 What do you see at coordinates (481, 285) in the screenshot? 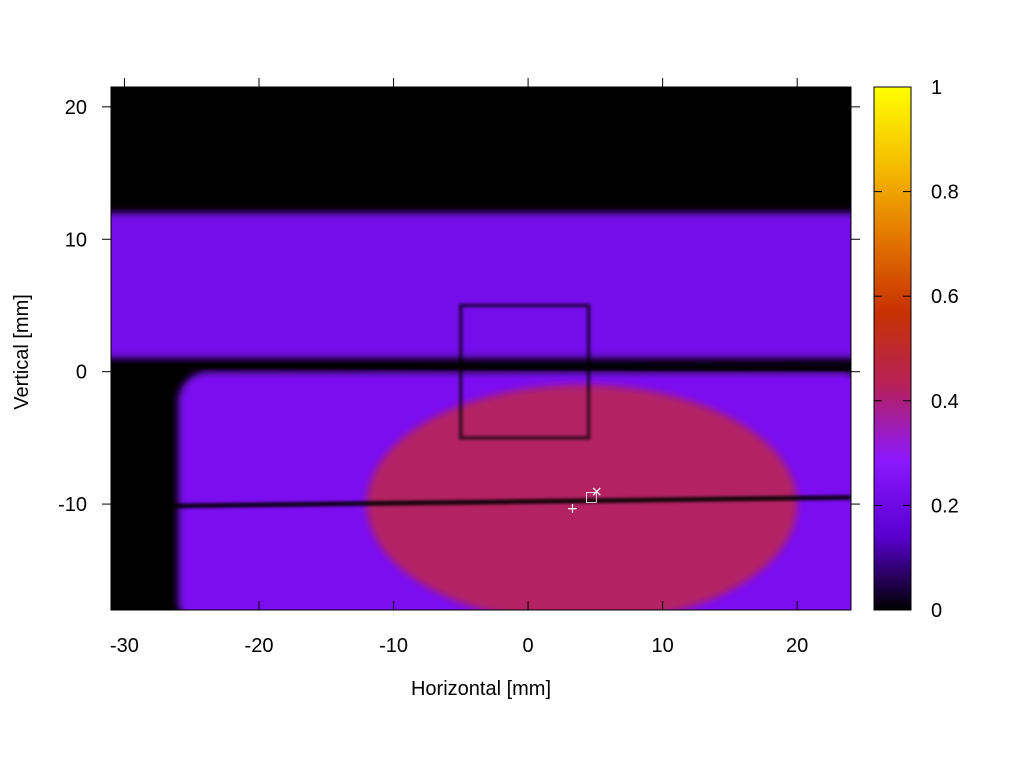
I see `upper-band` at bounding box center [481, 285].